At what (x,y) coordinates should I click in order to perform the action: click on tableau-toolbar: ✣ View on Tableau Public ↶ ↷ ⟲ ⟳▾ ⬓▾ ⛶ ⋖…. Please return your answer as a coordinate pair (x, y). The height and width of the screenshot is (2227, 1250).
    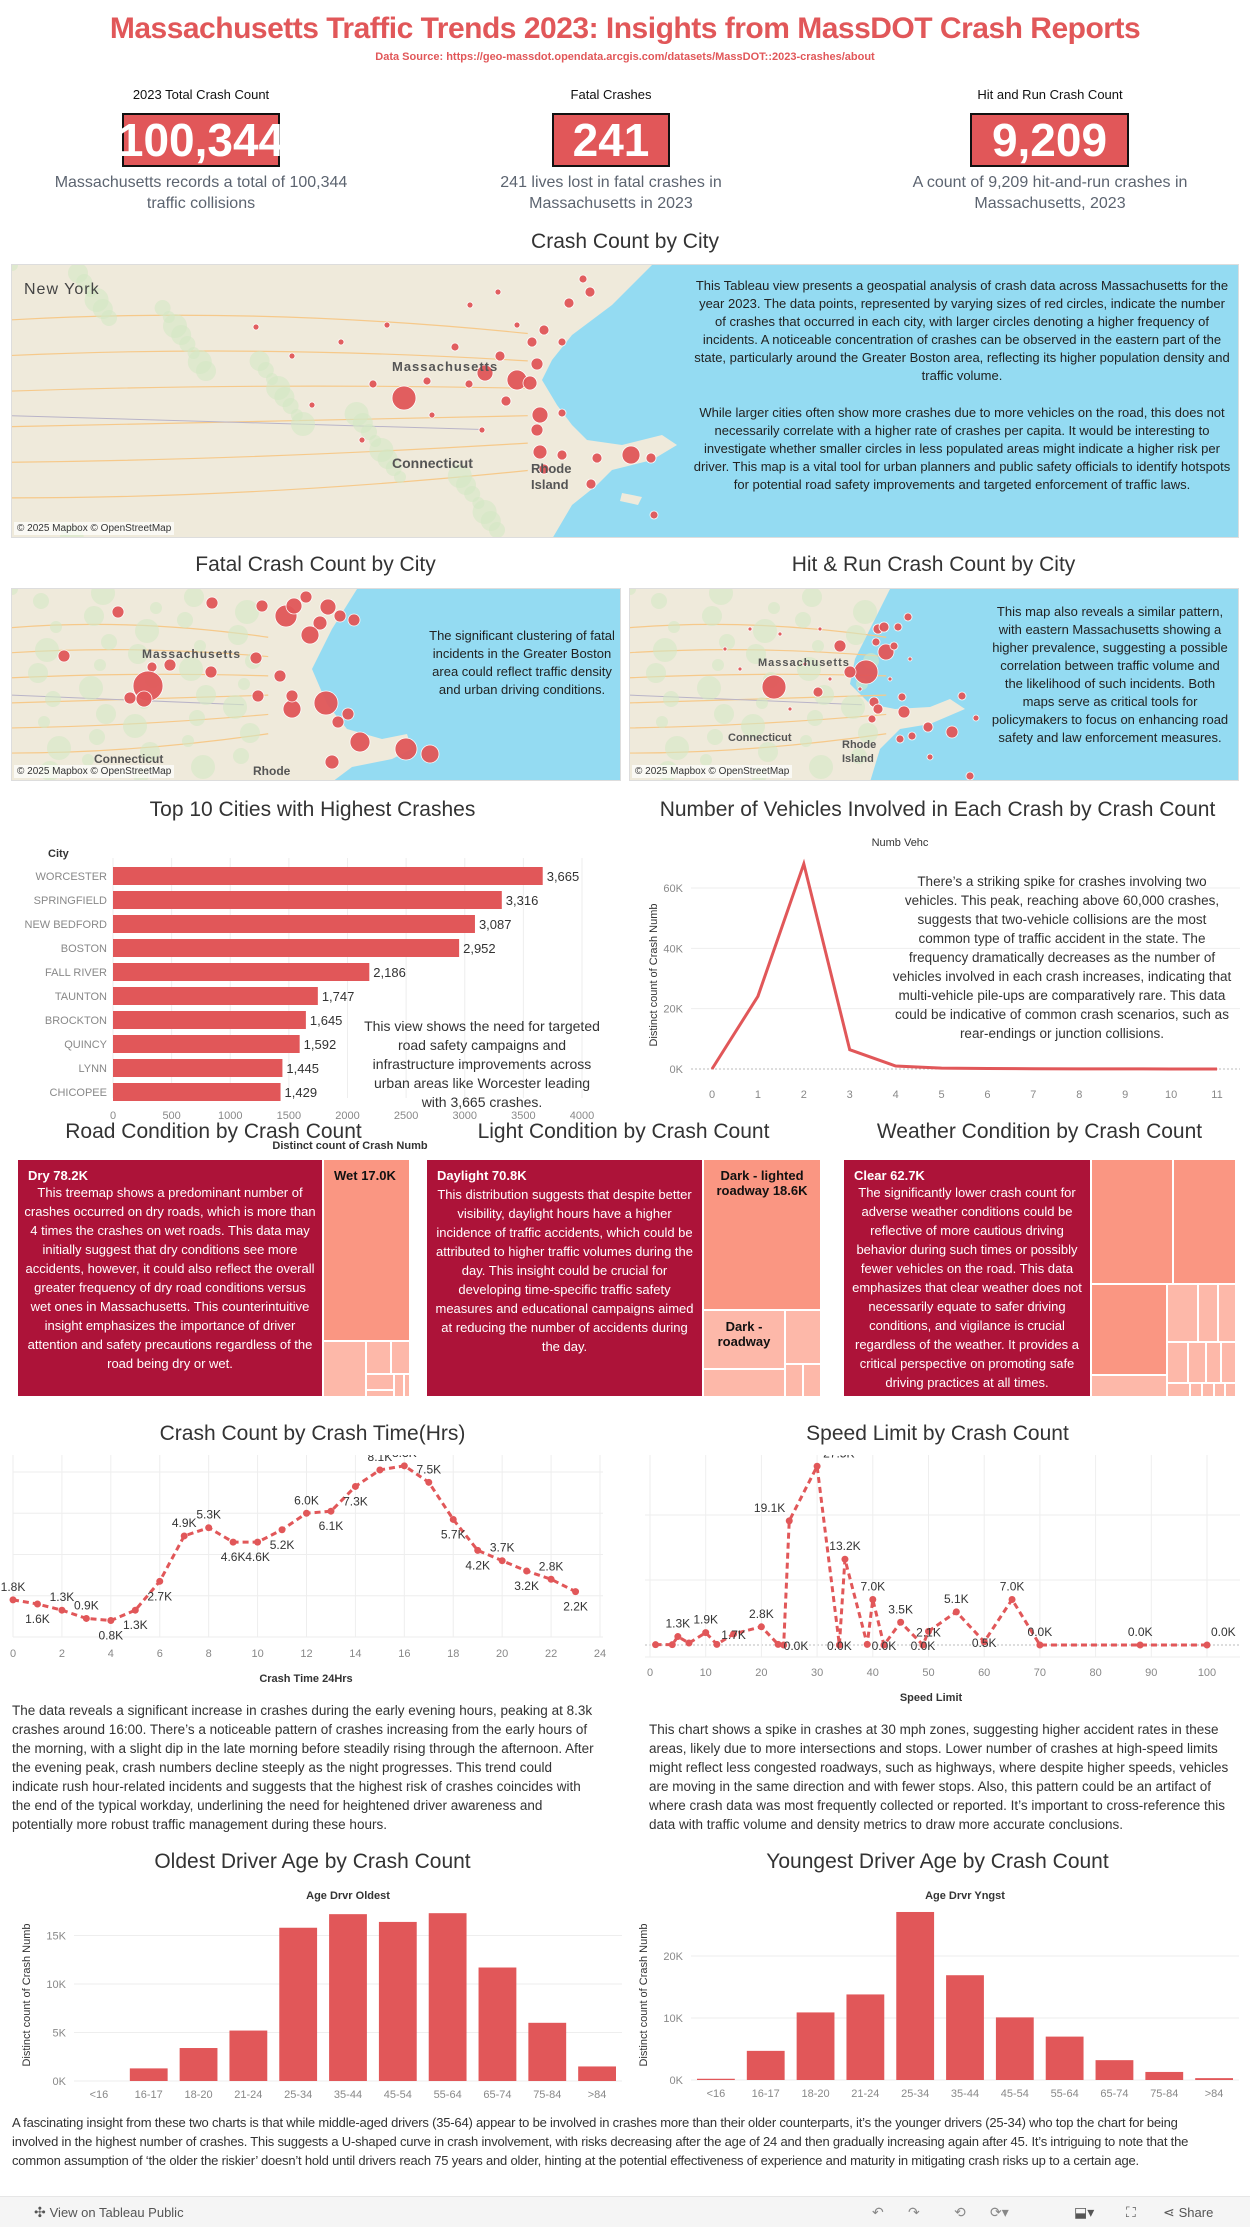
    Looking at the image, I should click on (625, 2211).